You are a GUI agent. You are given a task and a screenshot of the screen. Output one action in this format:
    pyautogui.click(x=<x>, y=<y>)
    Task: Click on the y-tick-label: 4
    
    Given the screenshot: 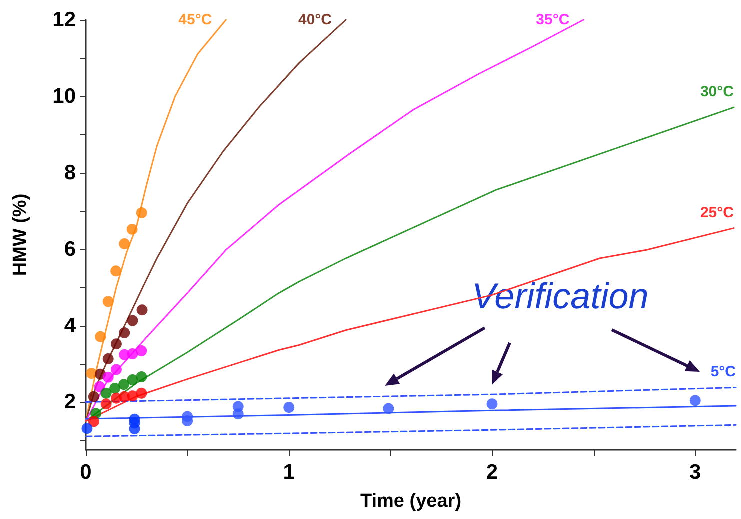 What is the action you would take?
    pyautogui.click(x=70, y=326)
    